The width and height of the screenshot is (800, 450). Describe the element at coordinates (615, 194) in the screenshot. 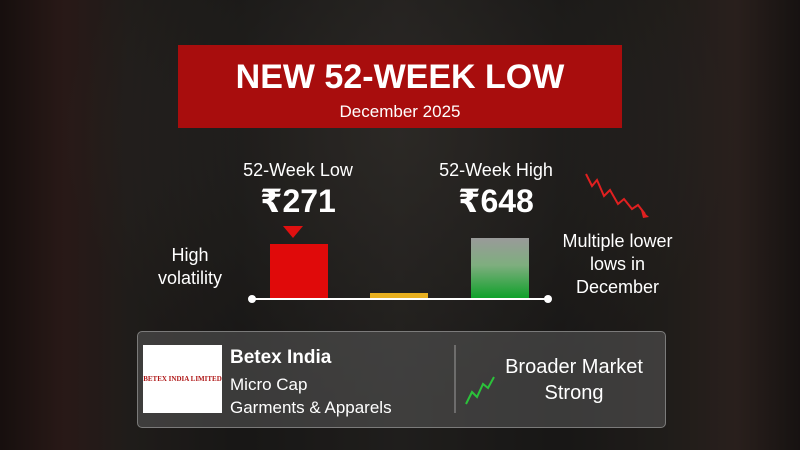

I see `down-trend-icon` at that location.